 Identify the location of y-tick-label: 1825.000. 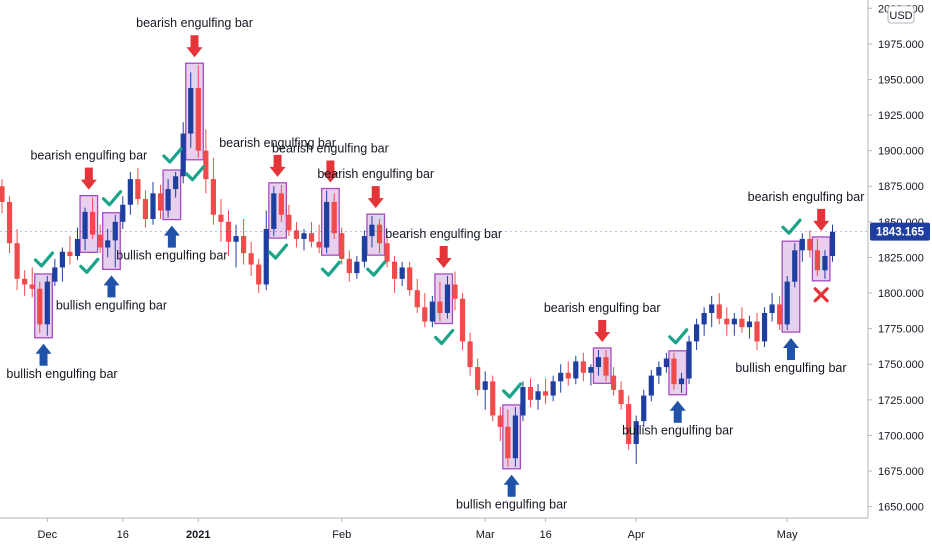
(901, 258).